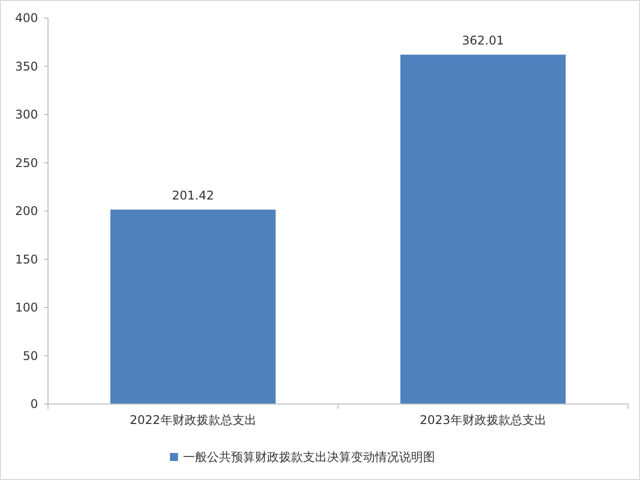  What do you see at coordinates (26, 66) in the screenshot?
I see `y-tick-label: 350` at bounding box center [26, 66].